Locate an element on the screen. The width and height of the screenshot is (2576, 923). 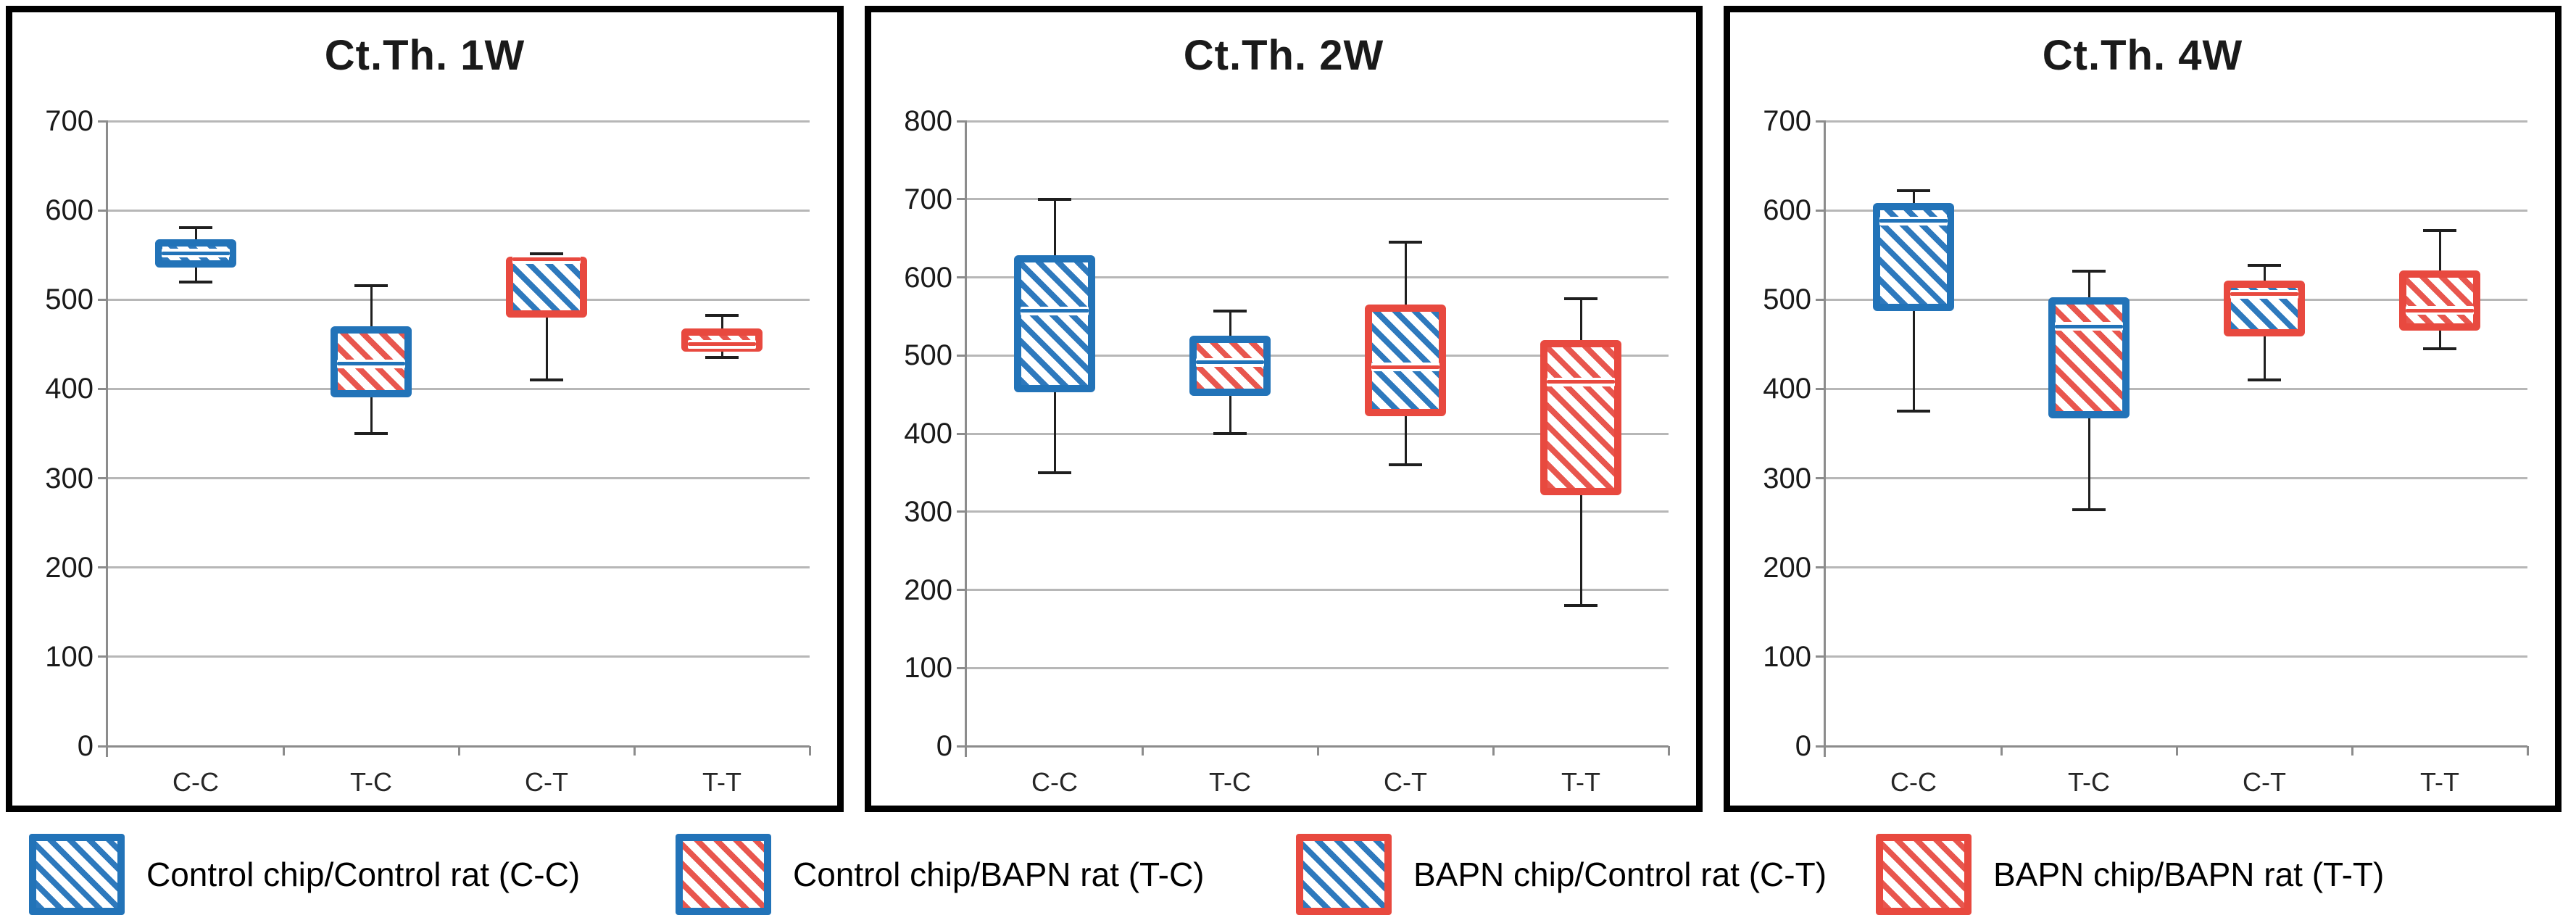
median-C-T is located at coordinates (2264, 294).